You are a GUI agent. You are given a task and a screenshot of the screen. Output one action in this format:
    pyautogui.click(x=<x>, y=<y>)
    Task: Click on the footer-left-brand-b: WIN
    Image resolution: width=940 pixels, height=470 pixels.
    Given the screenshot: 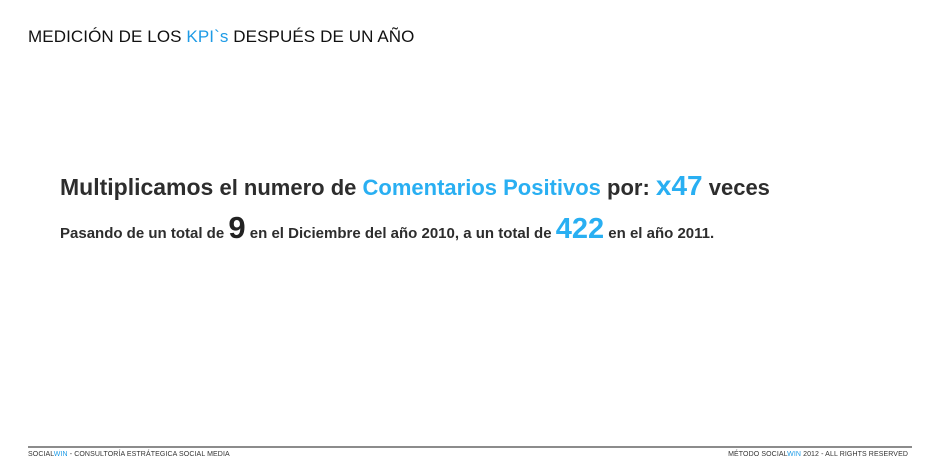 What is the action you would take?
    pyautogui.click(x=60, y=454)
    